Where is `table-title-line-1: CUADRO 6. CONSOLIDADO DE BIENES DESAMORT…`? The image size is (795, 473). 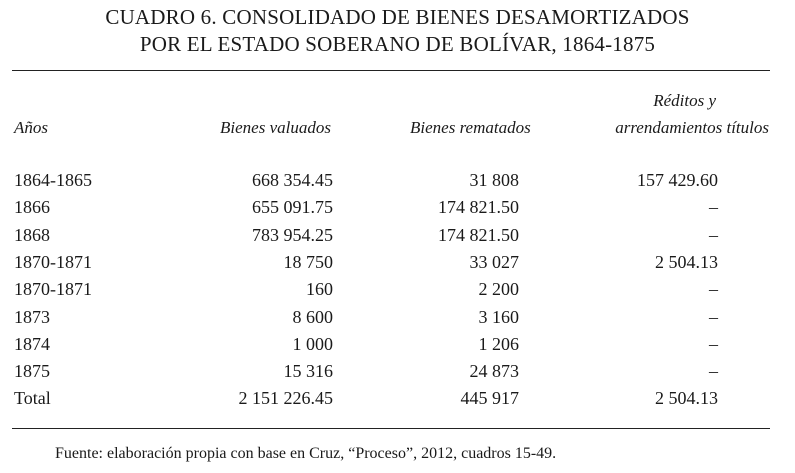 table-title-line-1: CUADRO 6. CONSOLIDADO DE BIENES DESAMORT… is located at coordinates (397, 17).